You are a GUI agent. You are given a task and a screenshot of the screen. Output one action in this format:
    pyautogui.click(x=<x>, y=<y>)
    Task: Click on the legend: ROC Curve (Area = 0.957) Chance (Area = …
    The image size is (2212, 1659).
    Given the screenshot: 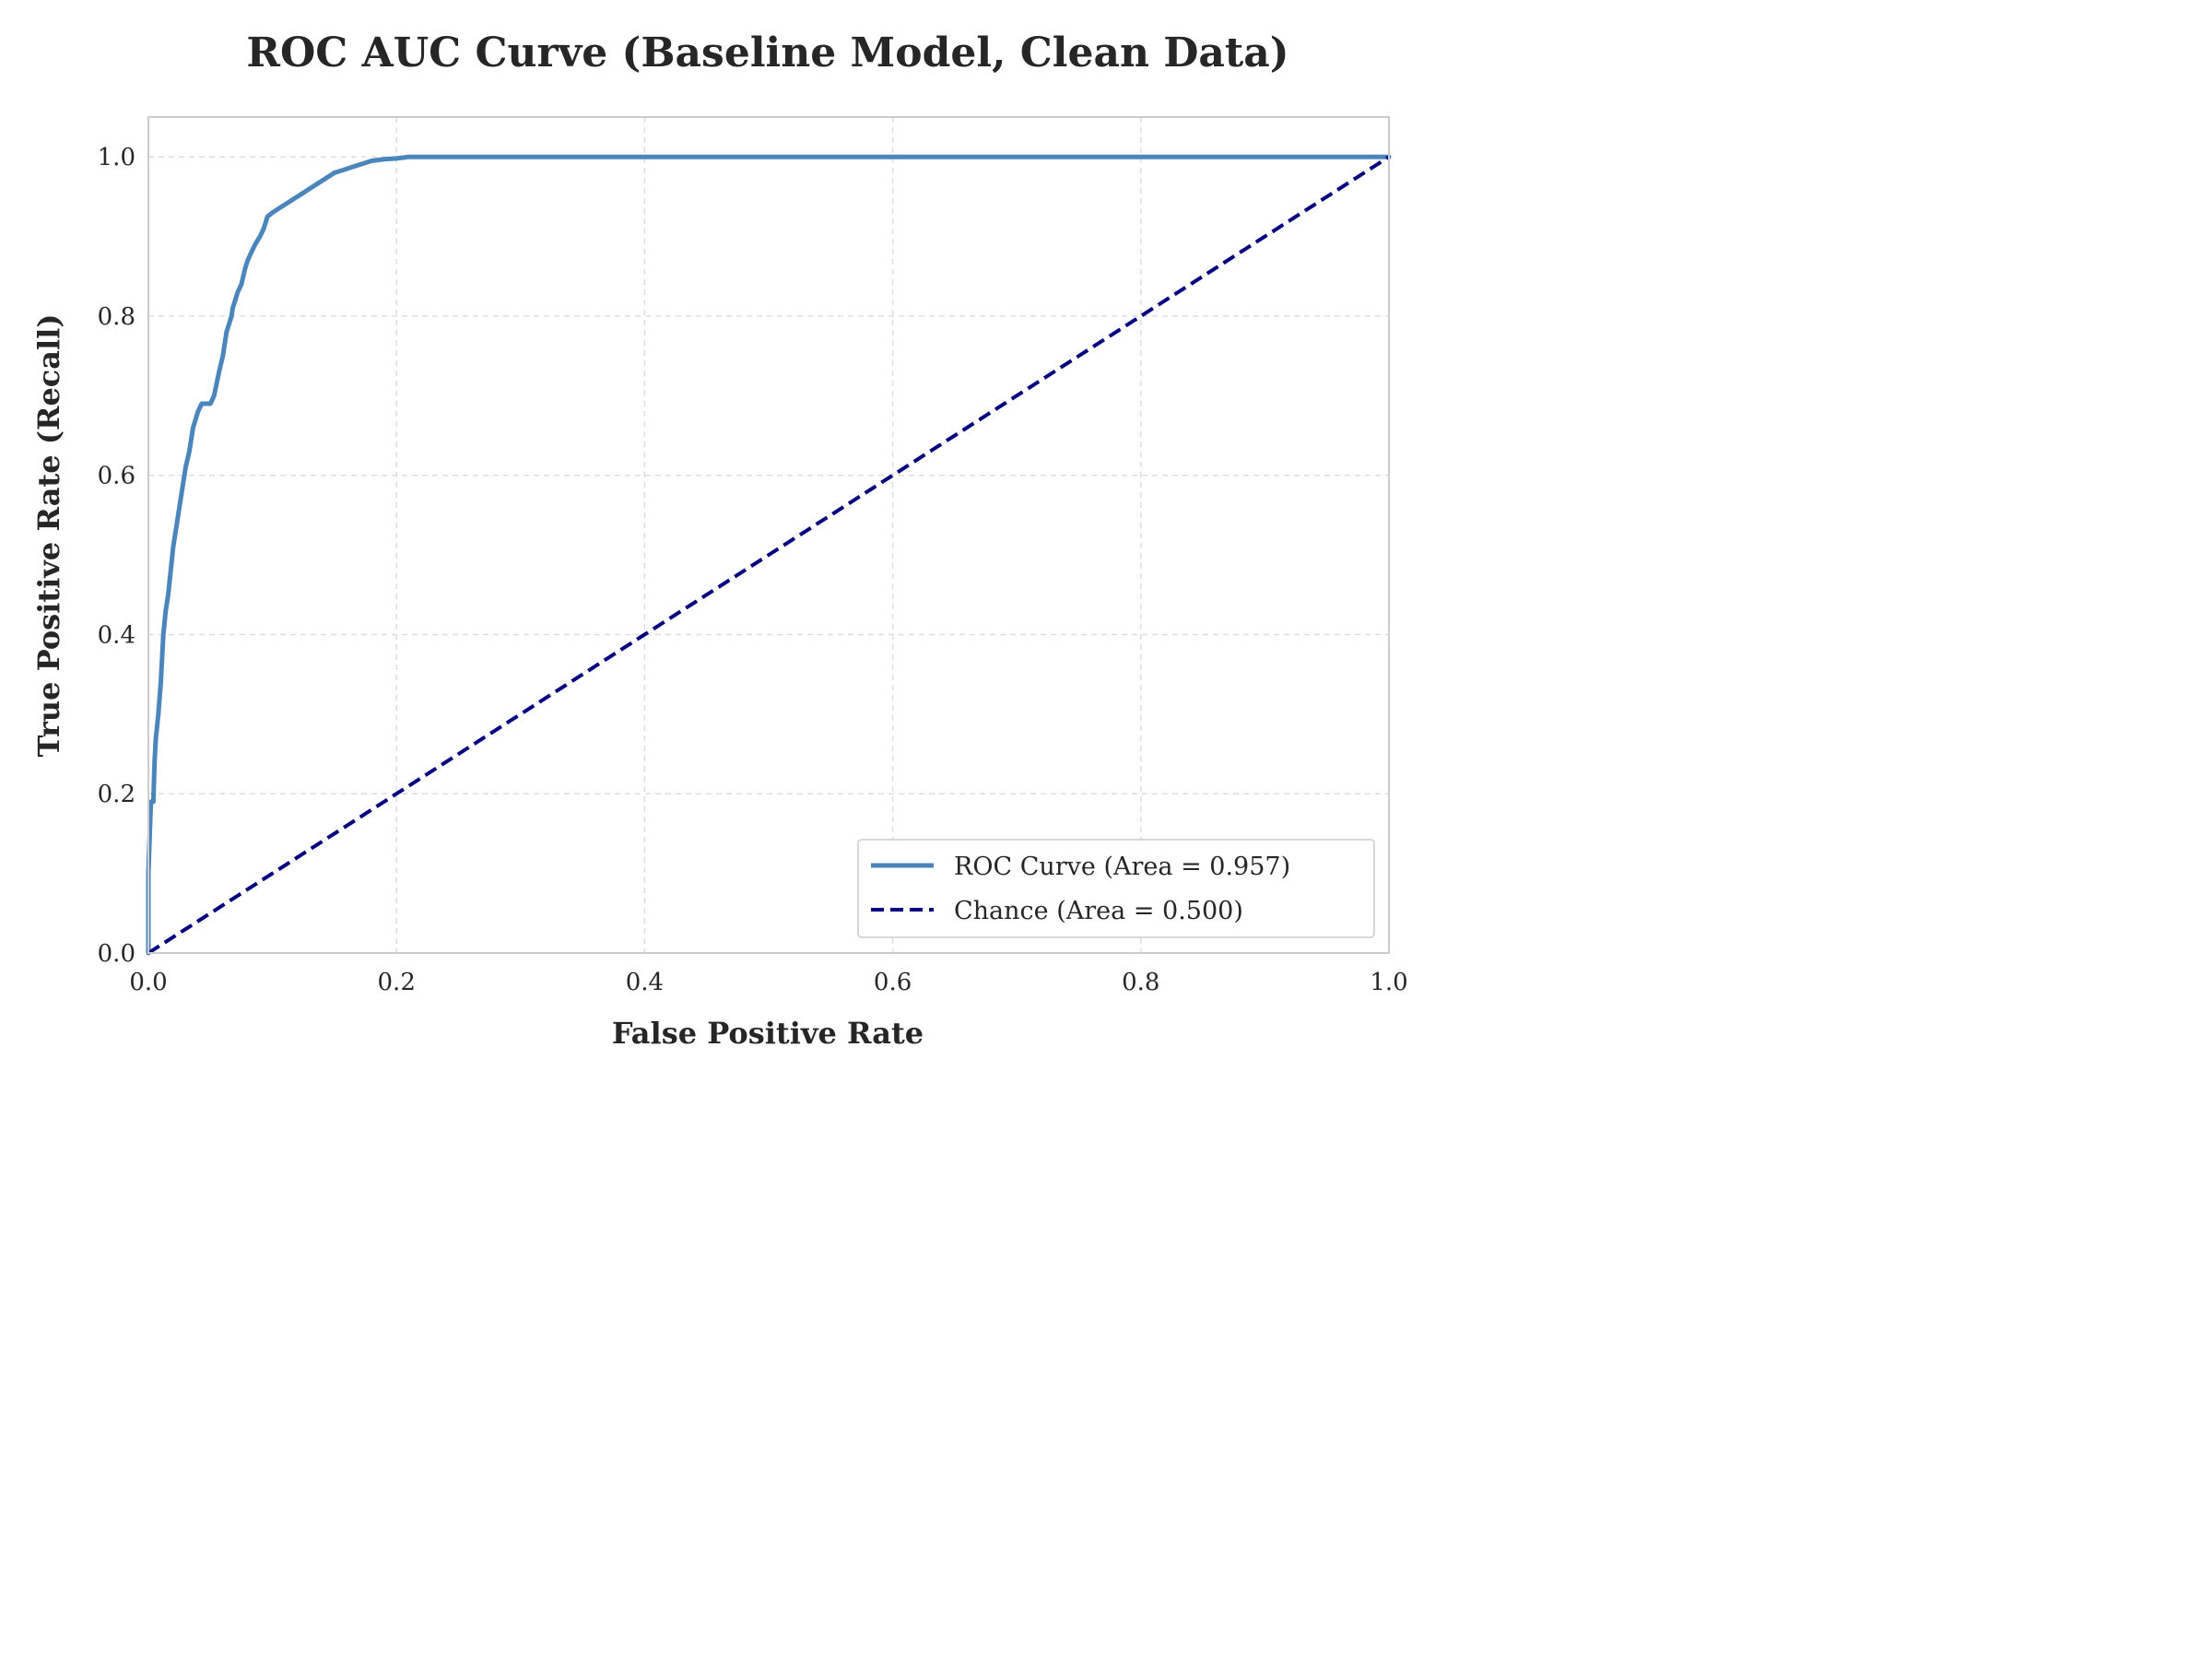 What is the action you would take?
    pyautogui.click(x=1116, y=888)
    